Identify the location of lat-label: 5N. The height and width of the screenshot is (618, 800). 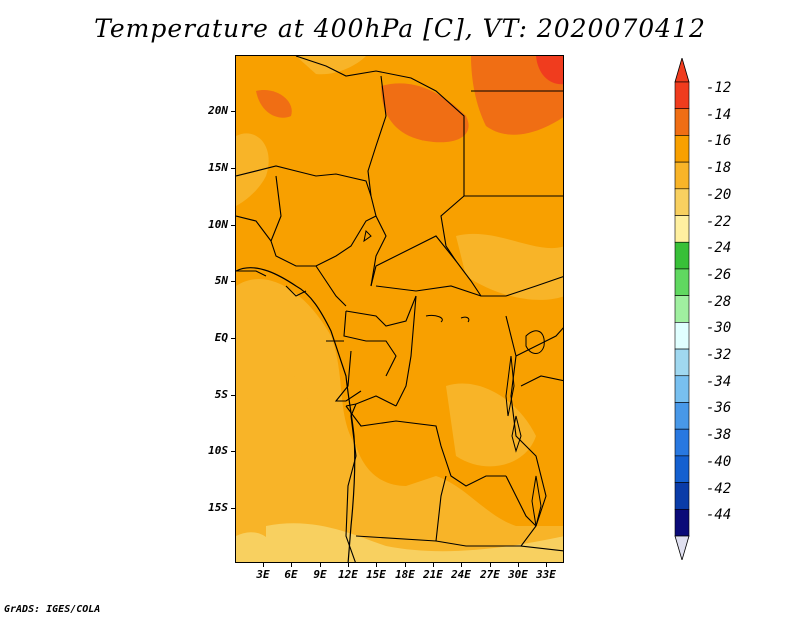
(221, 280).